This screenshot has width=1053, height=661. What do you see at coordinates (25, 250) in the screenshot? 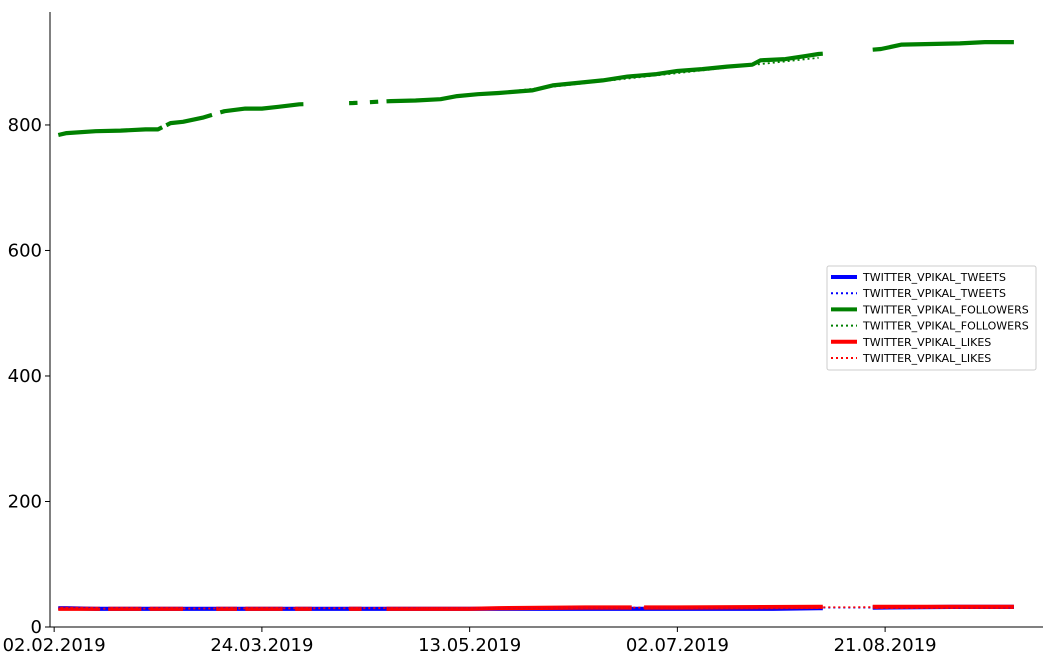
I see `y-tick-label: 600` at bounding box center [25, 250].